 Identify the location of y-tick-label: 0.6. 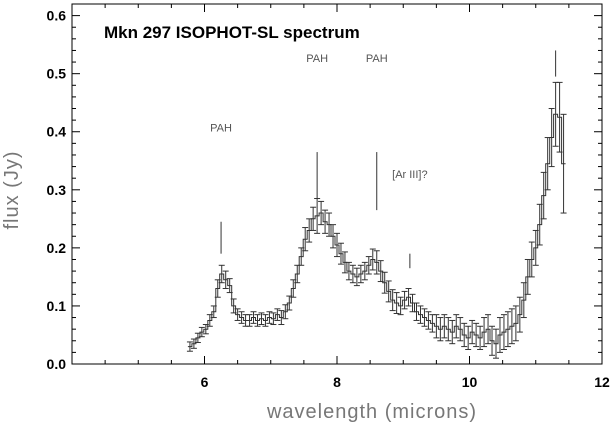
(57, 16).